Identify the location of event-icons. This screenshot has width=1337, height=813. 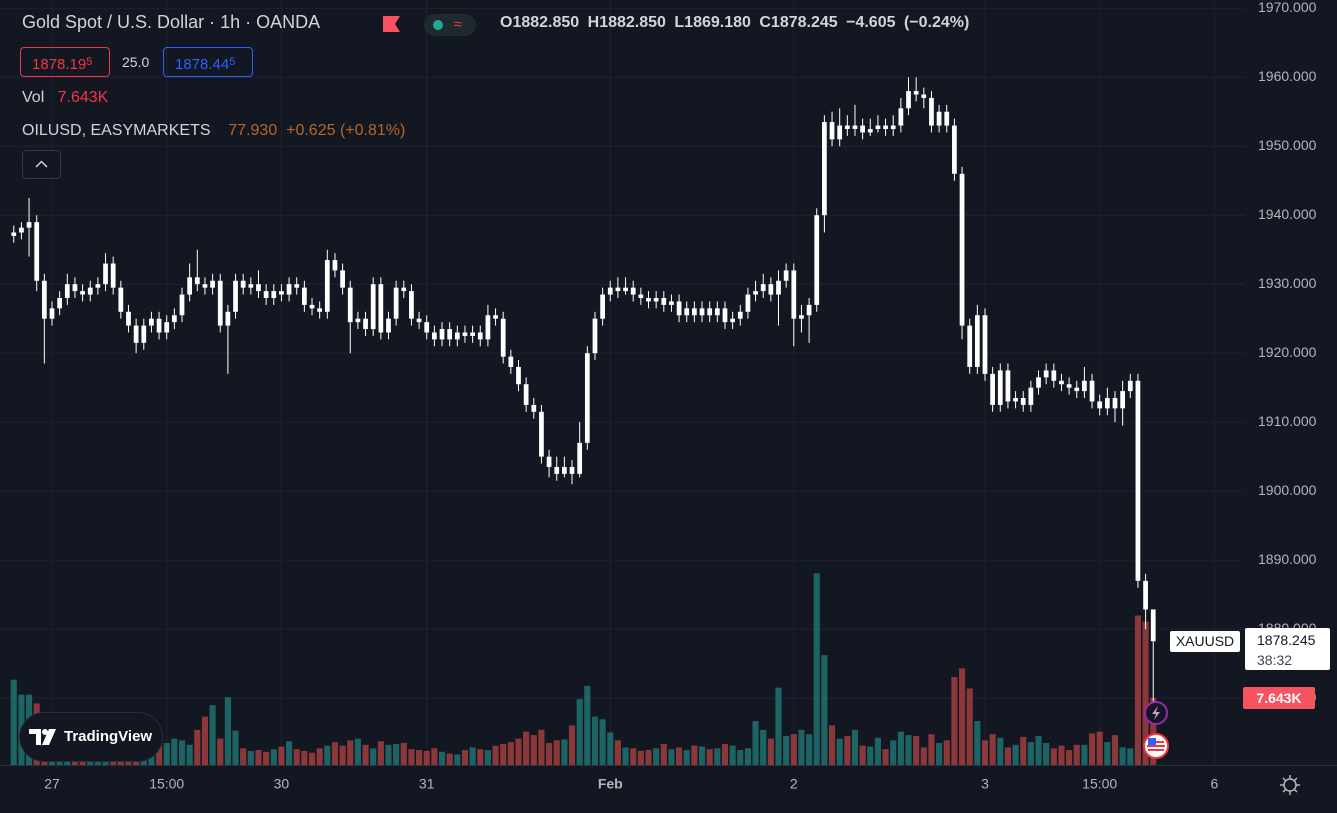
(1156, 730).